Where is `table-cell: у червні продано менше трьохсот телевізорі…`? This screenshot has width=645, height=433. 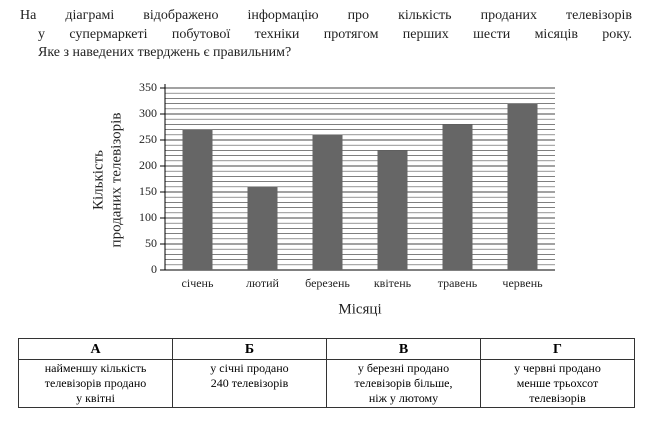 table-cell: у червні продано менше трьохсот телевізорі… is located at coordinates (557, 383).